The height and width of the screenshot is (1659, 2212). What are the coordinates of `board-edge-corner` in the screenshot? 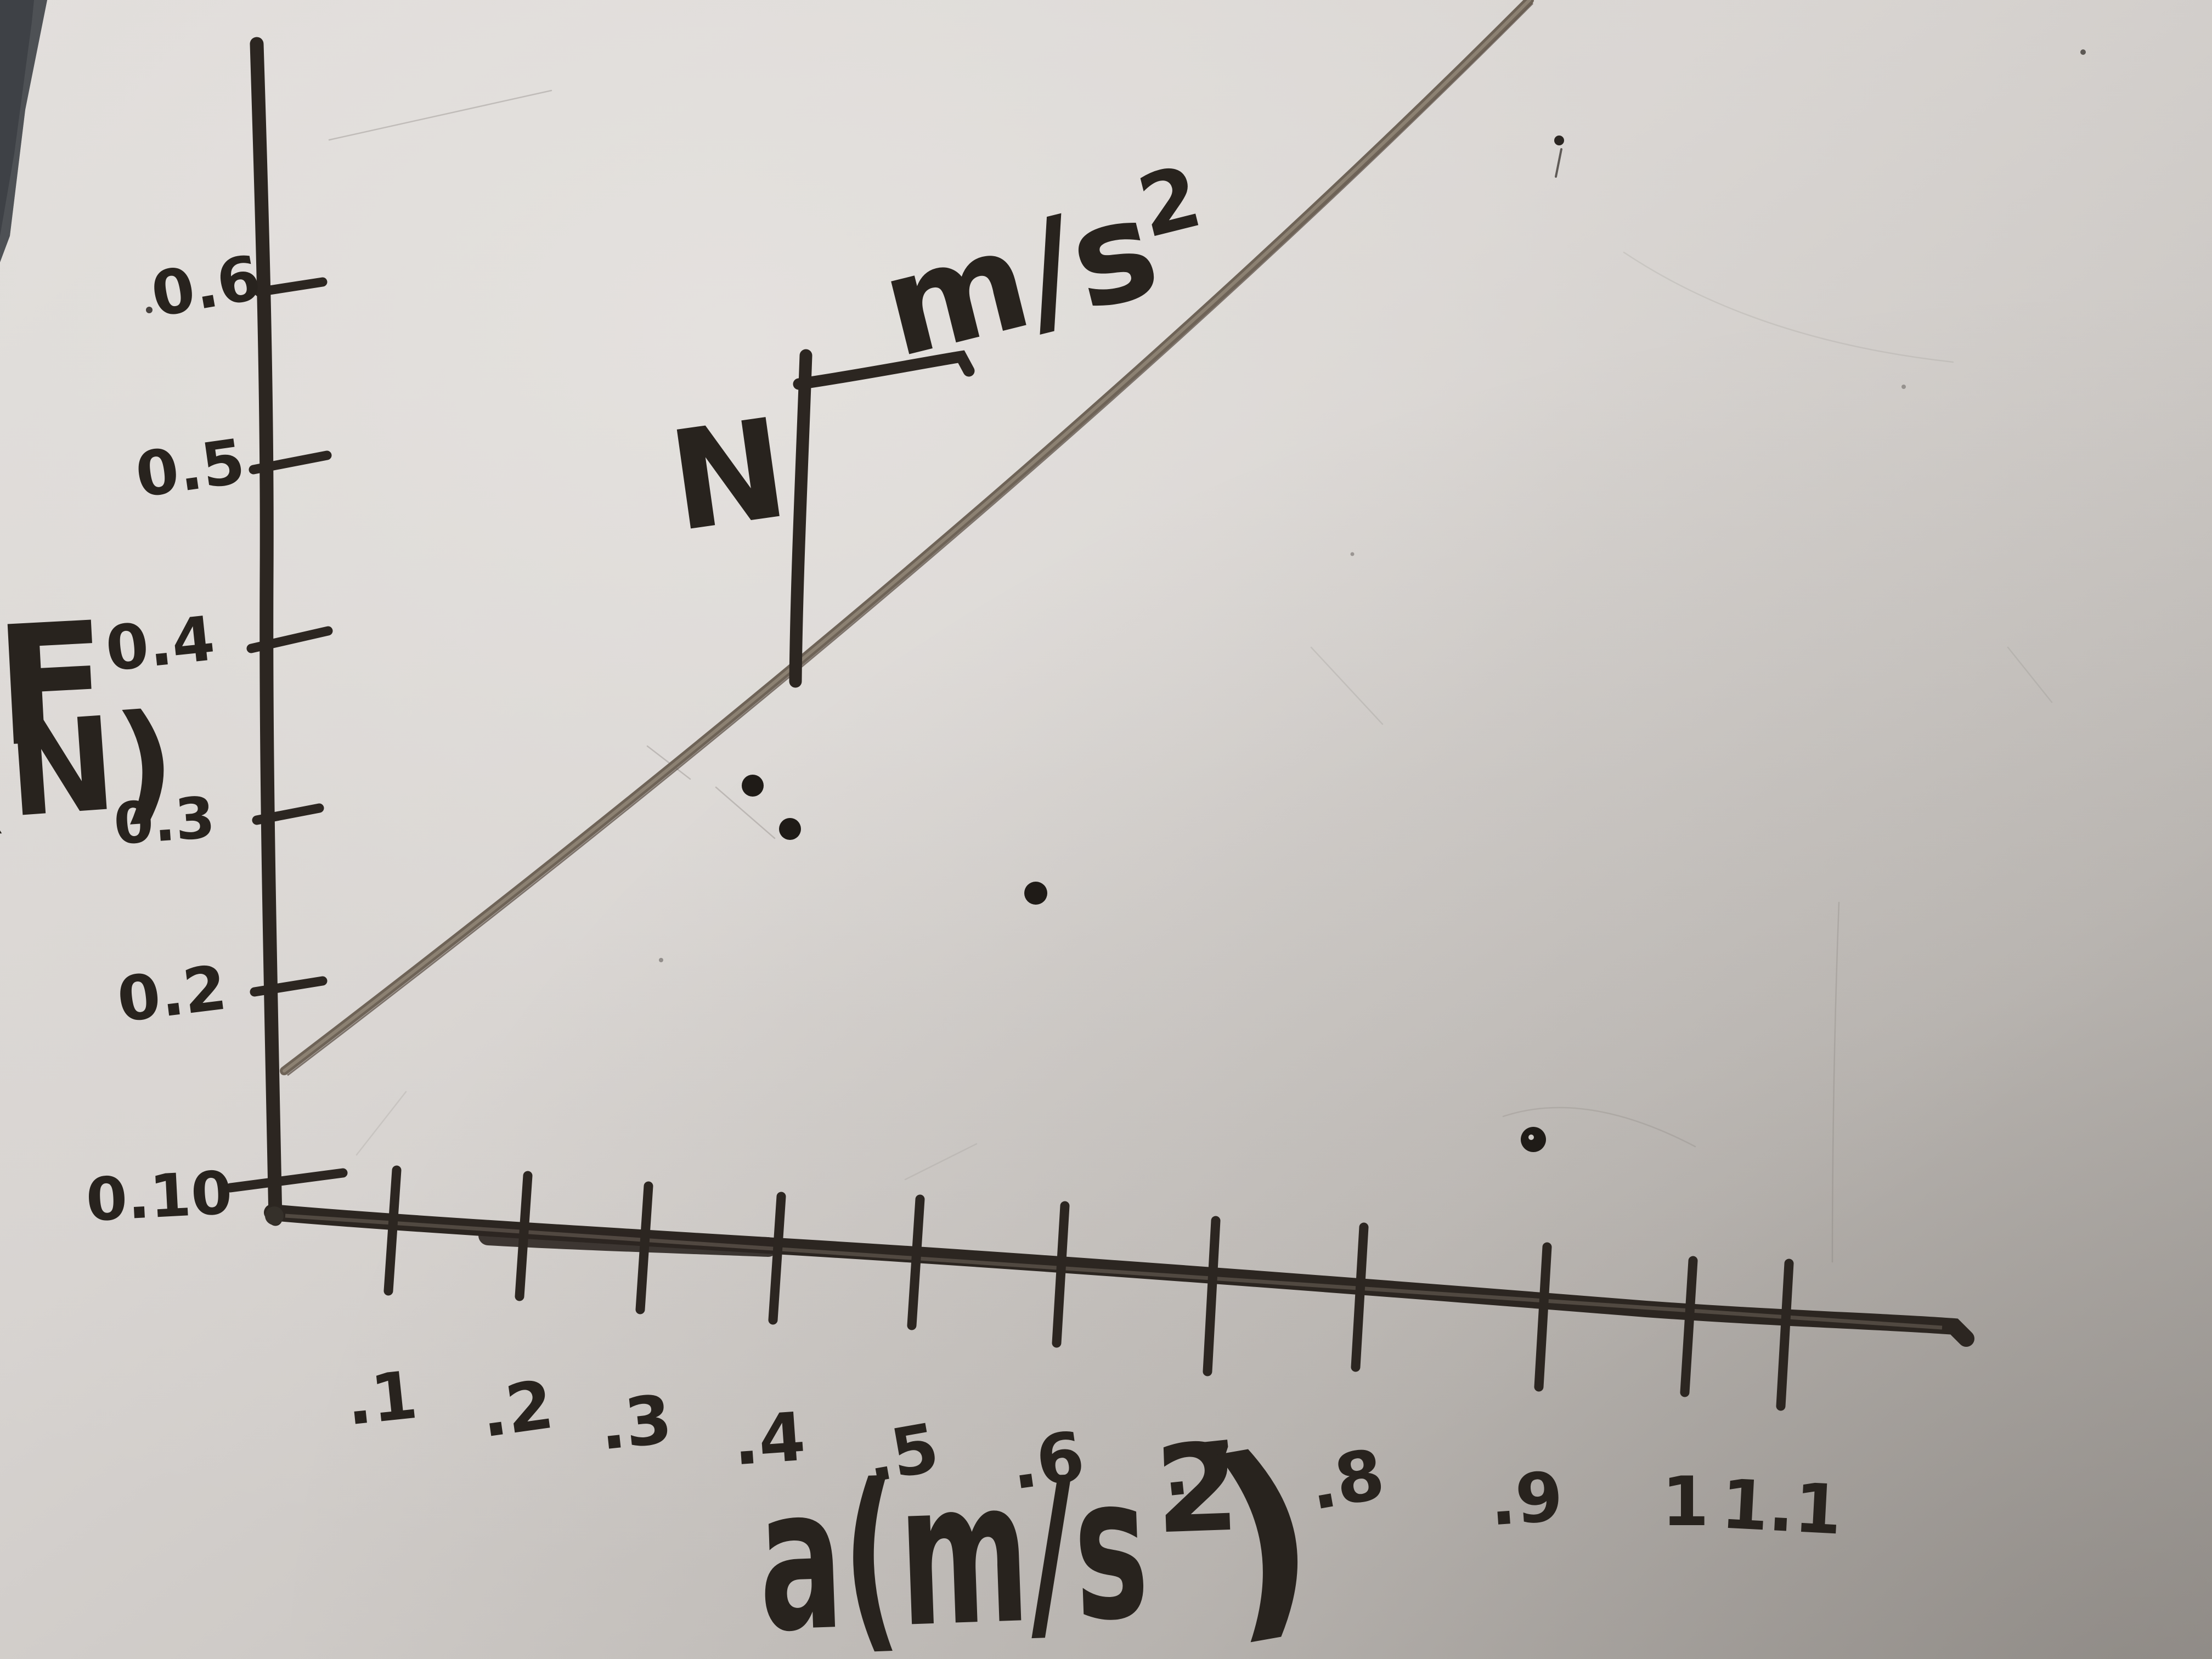 It's located at (24, 131).